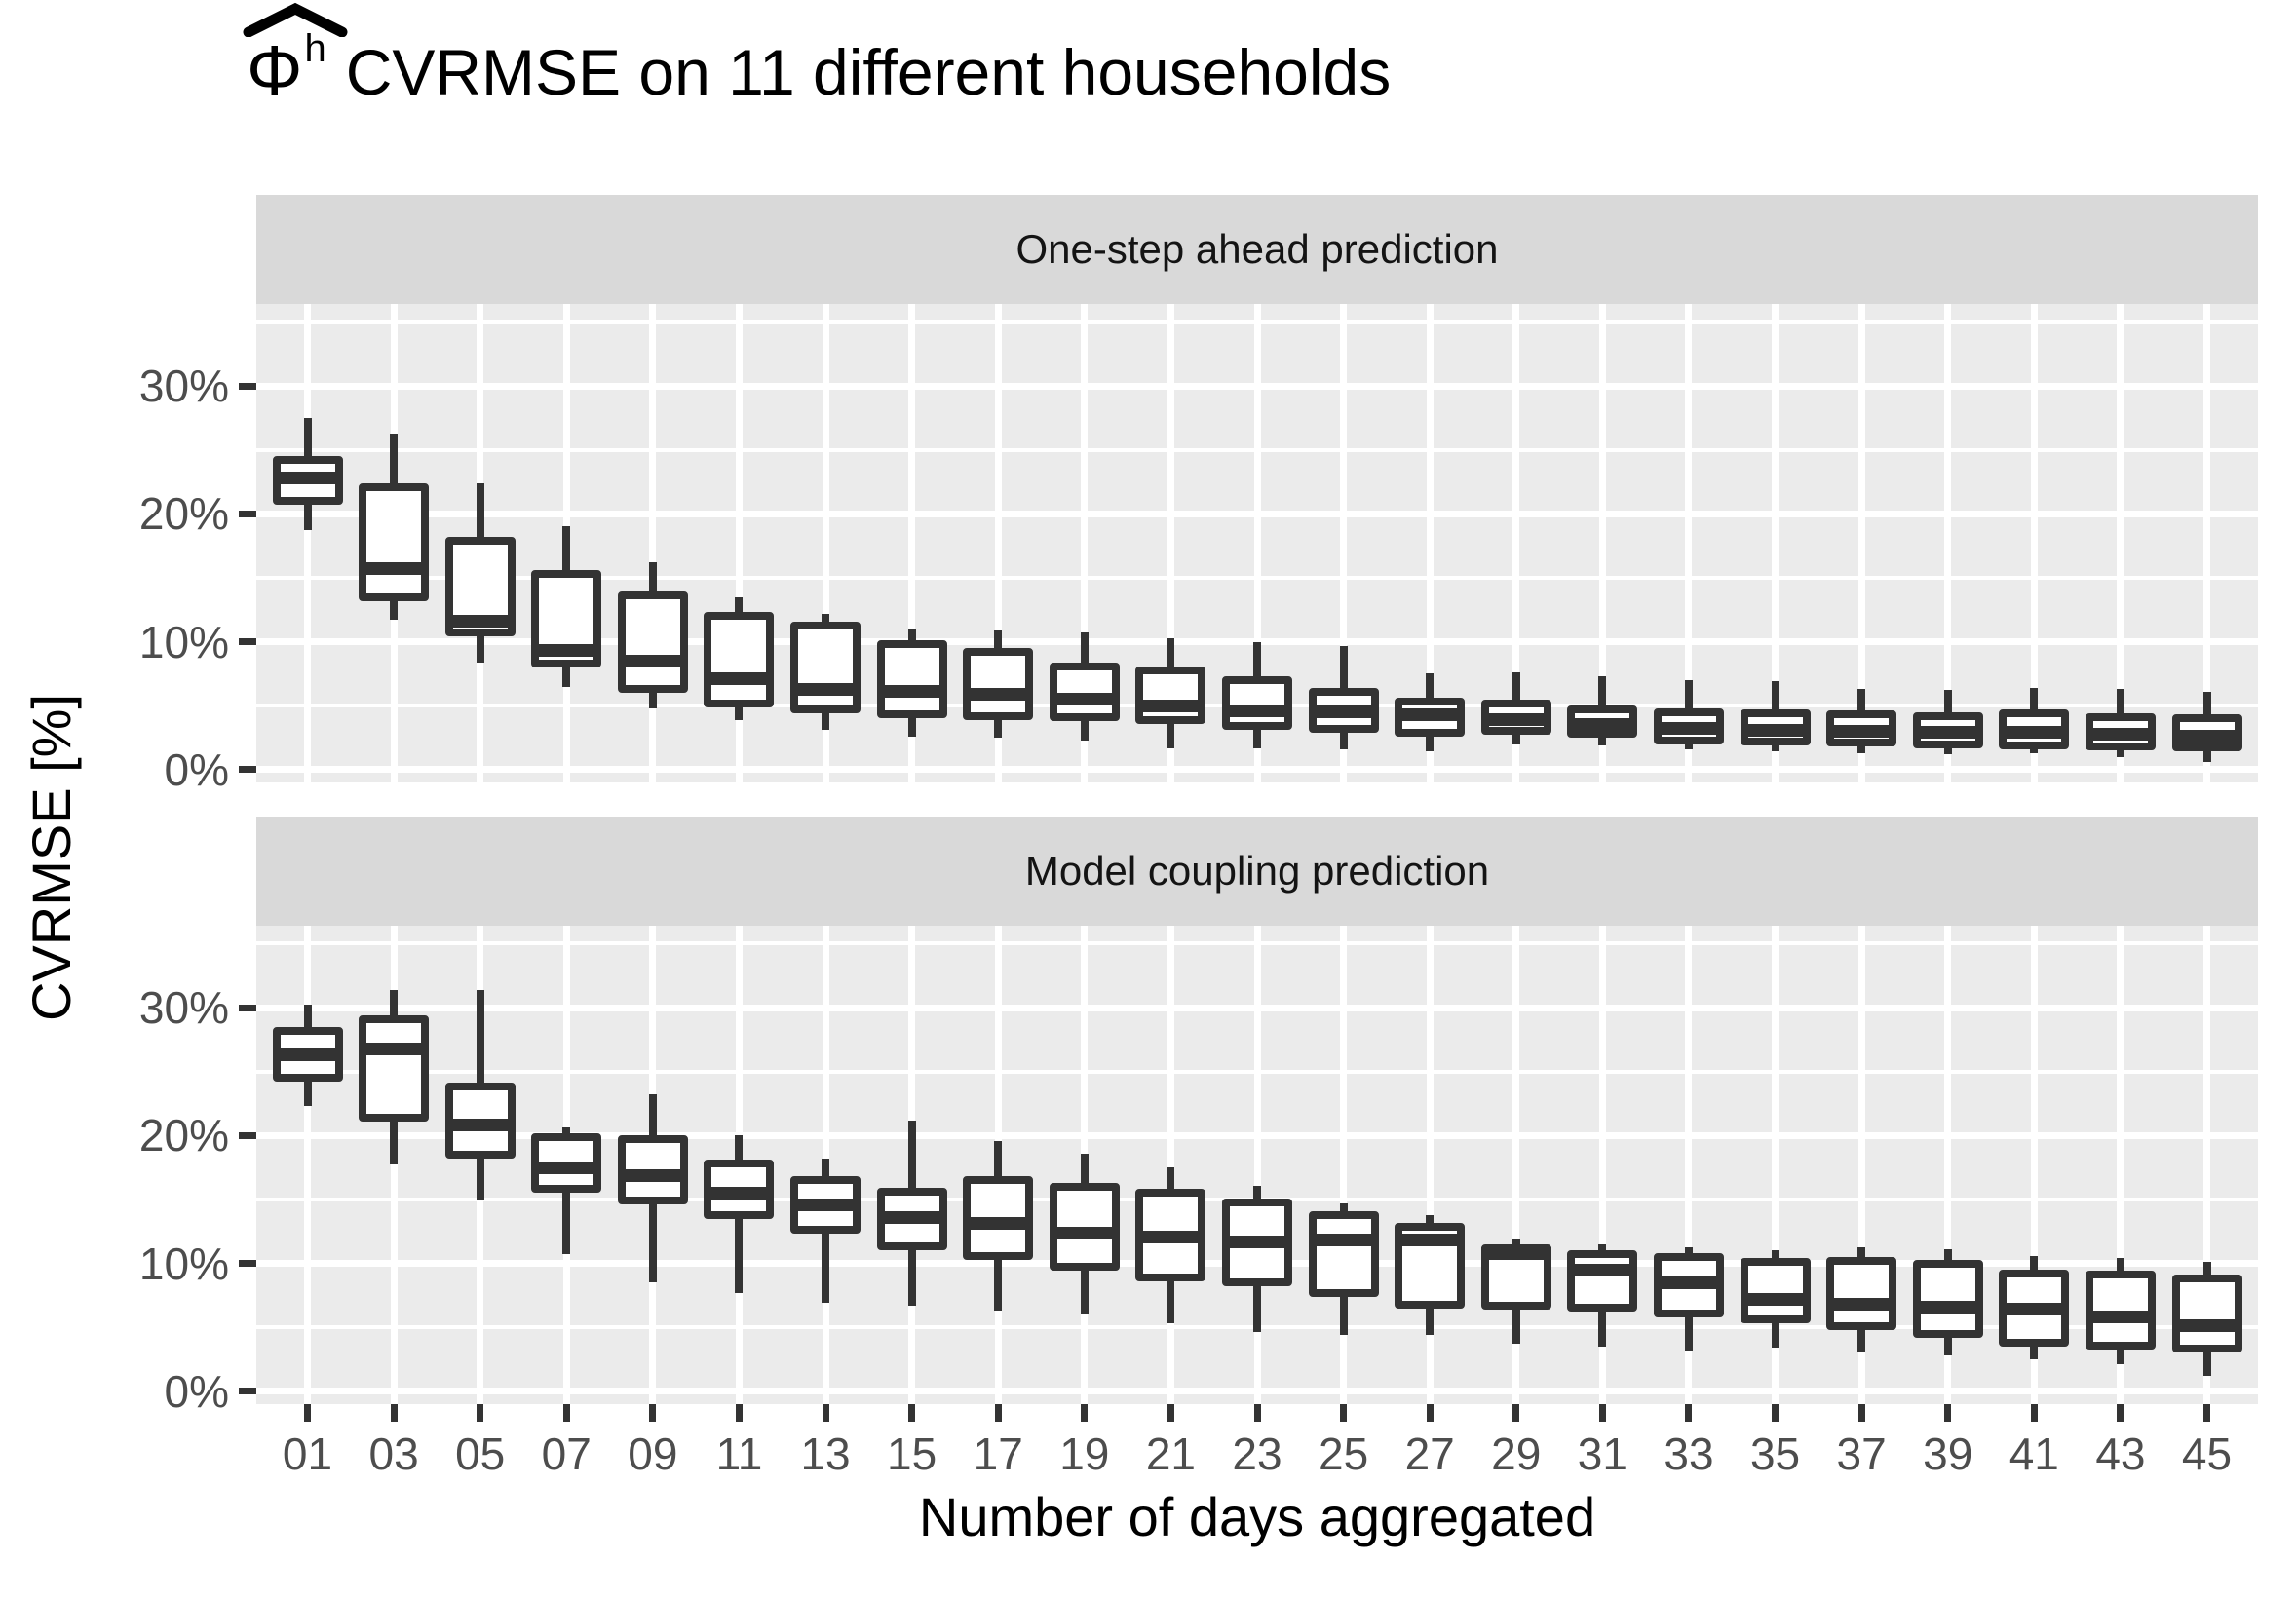 The image size is (2296, 1600). What do you see at coordinates (1257, 1454) in the screenshot?
I see `x-tick-label: 23` at bounding box center [1257, 1454].